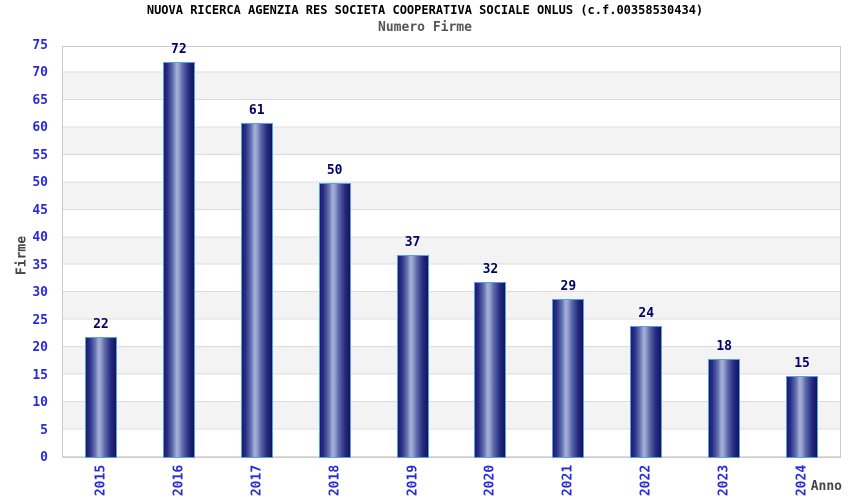 Image resolution: width=850 pixels, height=500 pixels. Describe the element at coordinates (179, 480) in the screenshot. I see `x-tick-label: 2016` at that location.